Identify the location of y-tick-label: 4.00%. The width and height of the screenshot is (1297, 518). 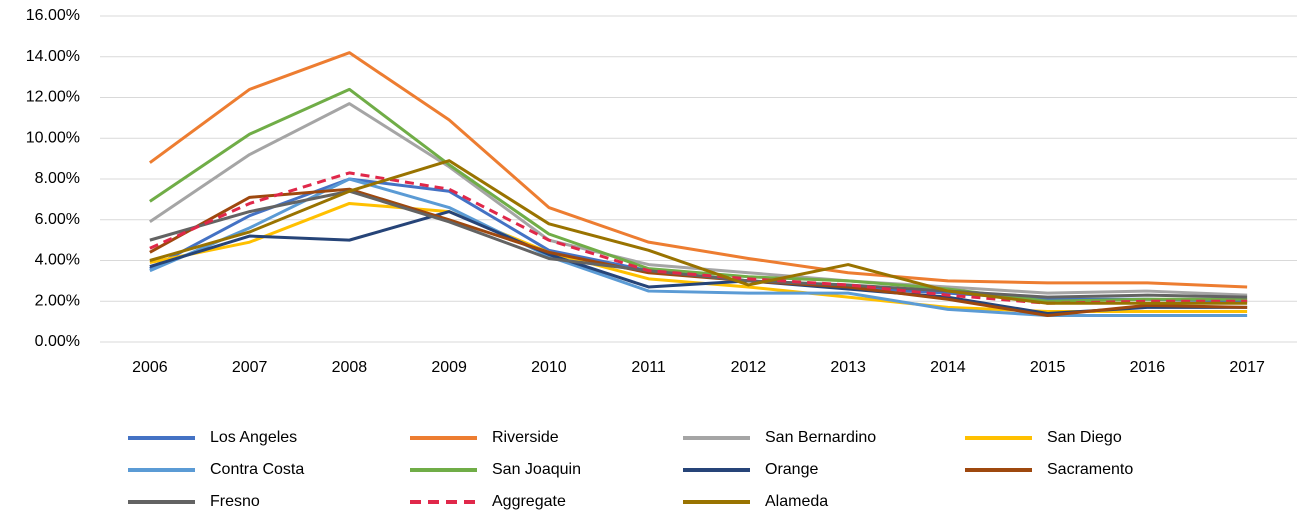
(57, 260).